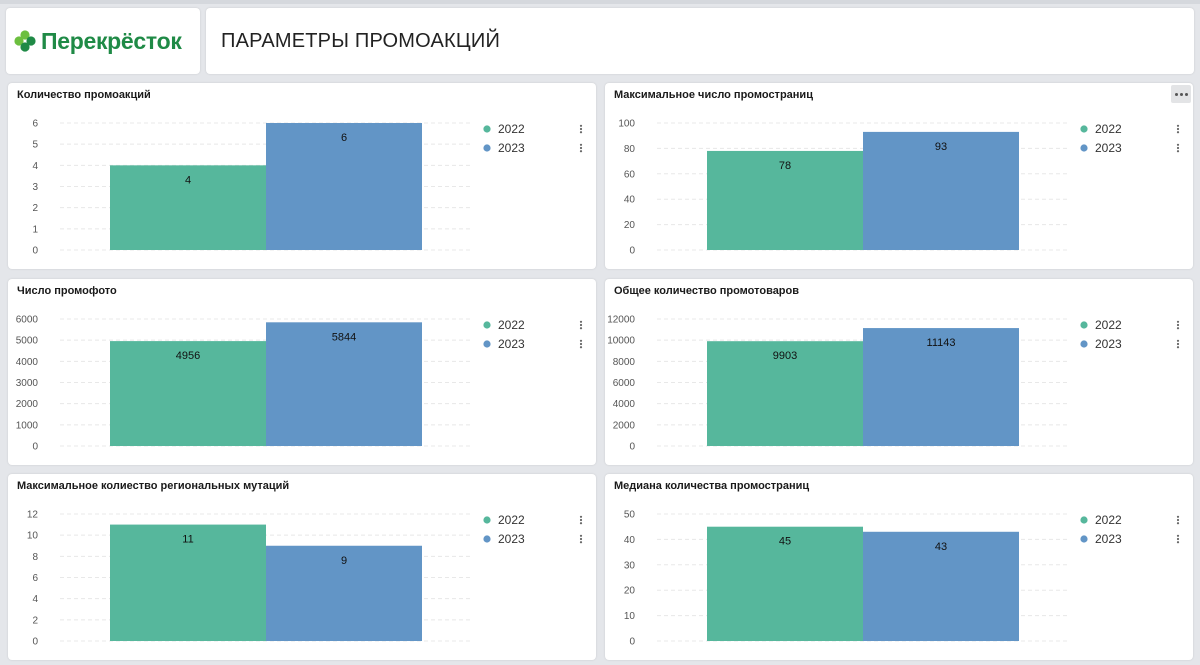 The image size is (1200, 665). Describe the element at coordinates (713, 95) in the screenshot. I see `chart-title: Максимальное число промостраниц` at that location.